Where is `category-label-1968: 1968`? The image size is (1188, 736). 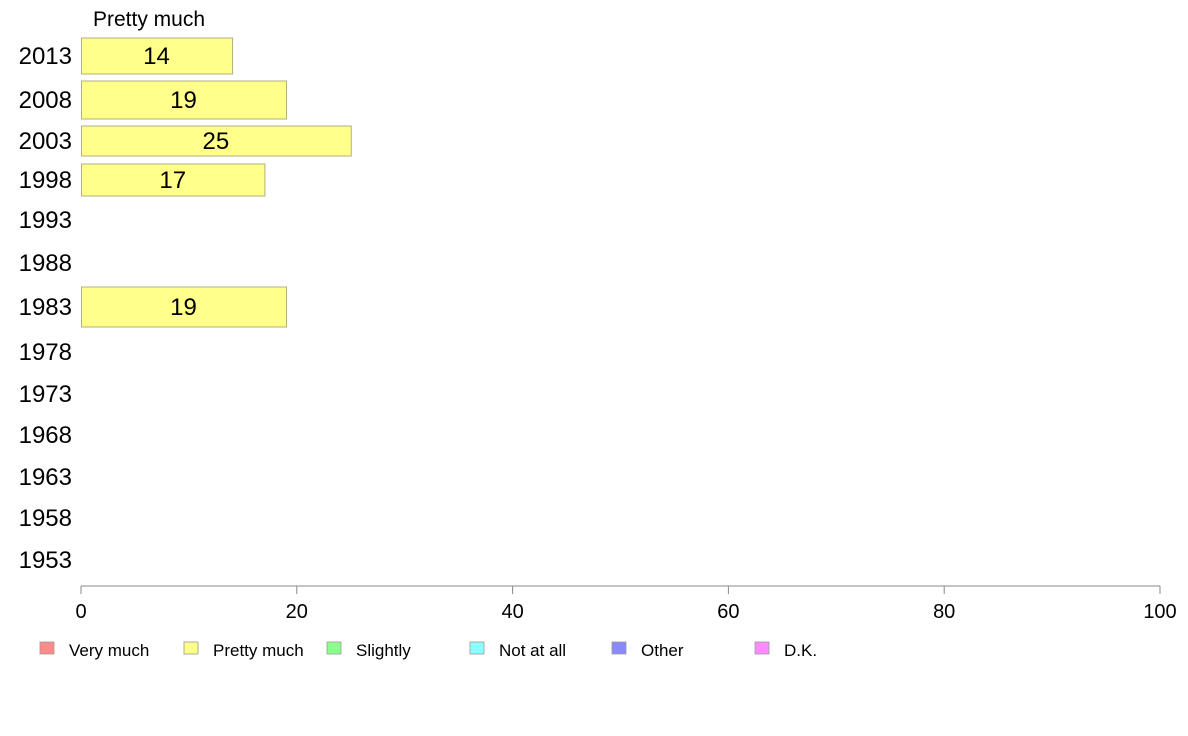 category-label-1968: 1968 is located at coordinates (45, 435).